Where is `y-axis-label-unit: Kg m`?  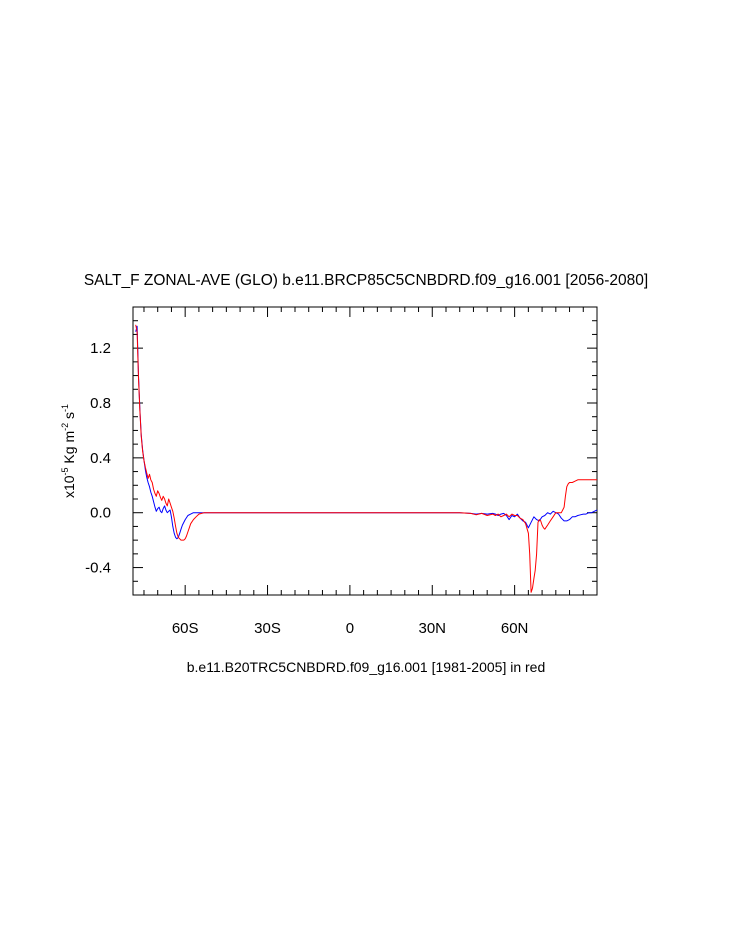 y-axis-label-unit: Kg m is located at coordinates (69, 449).